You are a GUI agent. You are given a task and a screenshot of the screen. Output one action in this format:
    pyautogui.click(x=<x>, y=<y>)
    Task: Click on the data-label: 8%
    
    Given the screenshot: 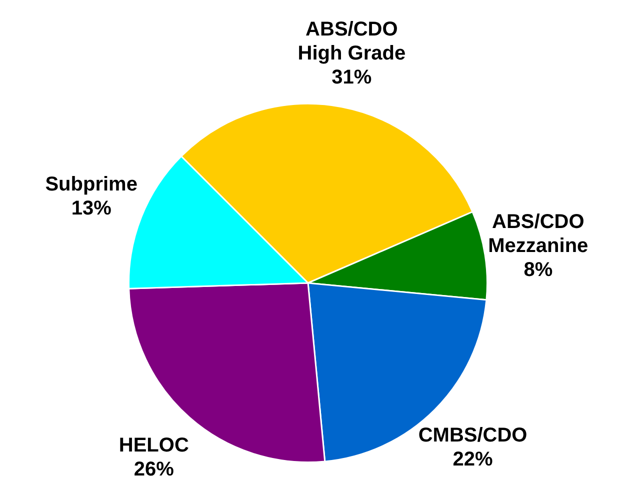 What is the action you would take?
    pyautogui.click(x=538, y=270)
    